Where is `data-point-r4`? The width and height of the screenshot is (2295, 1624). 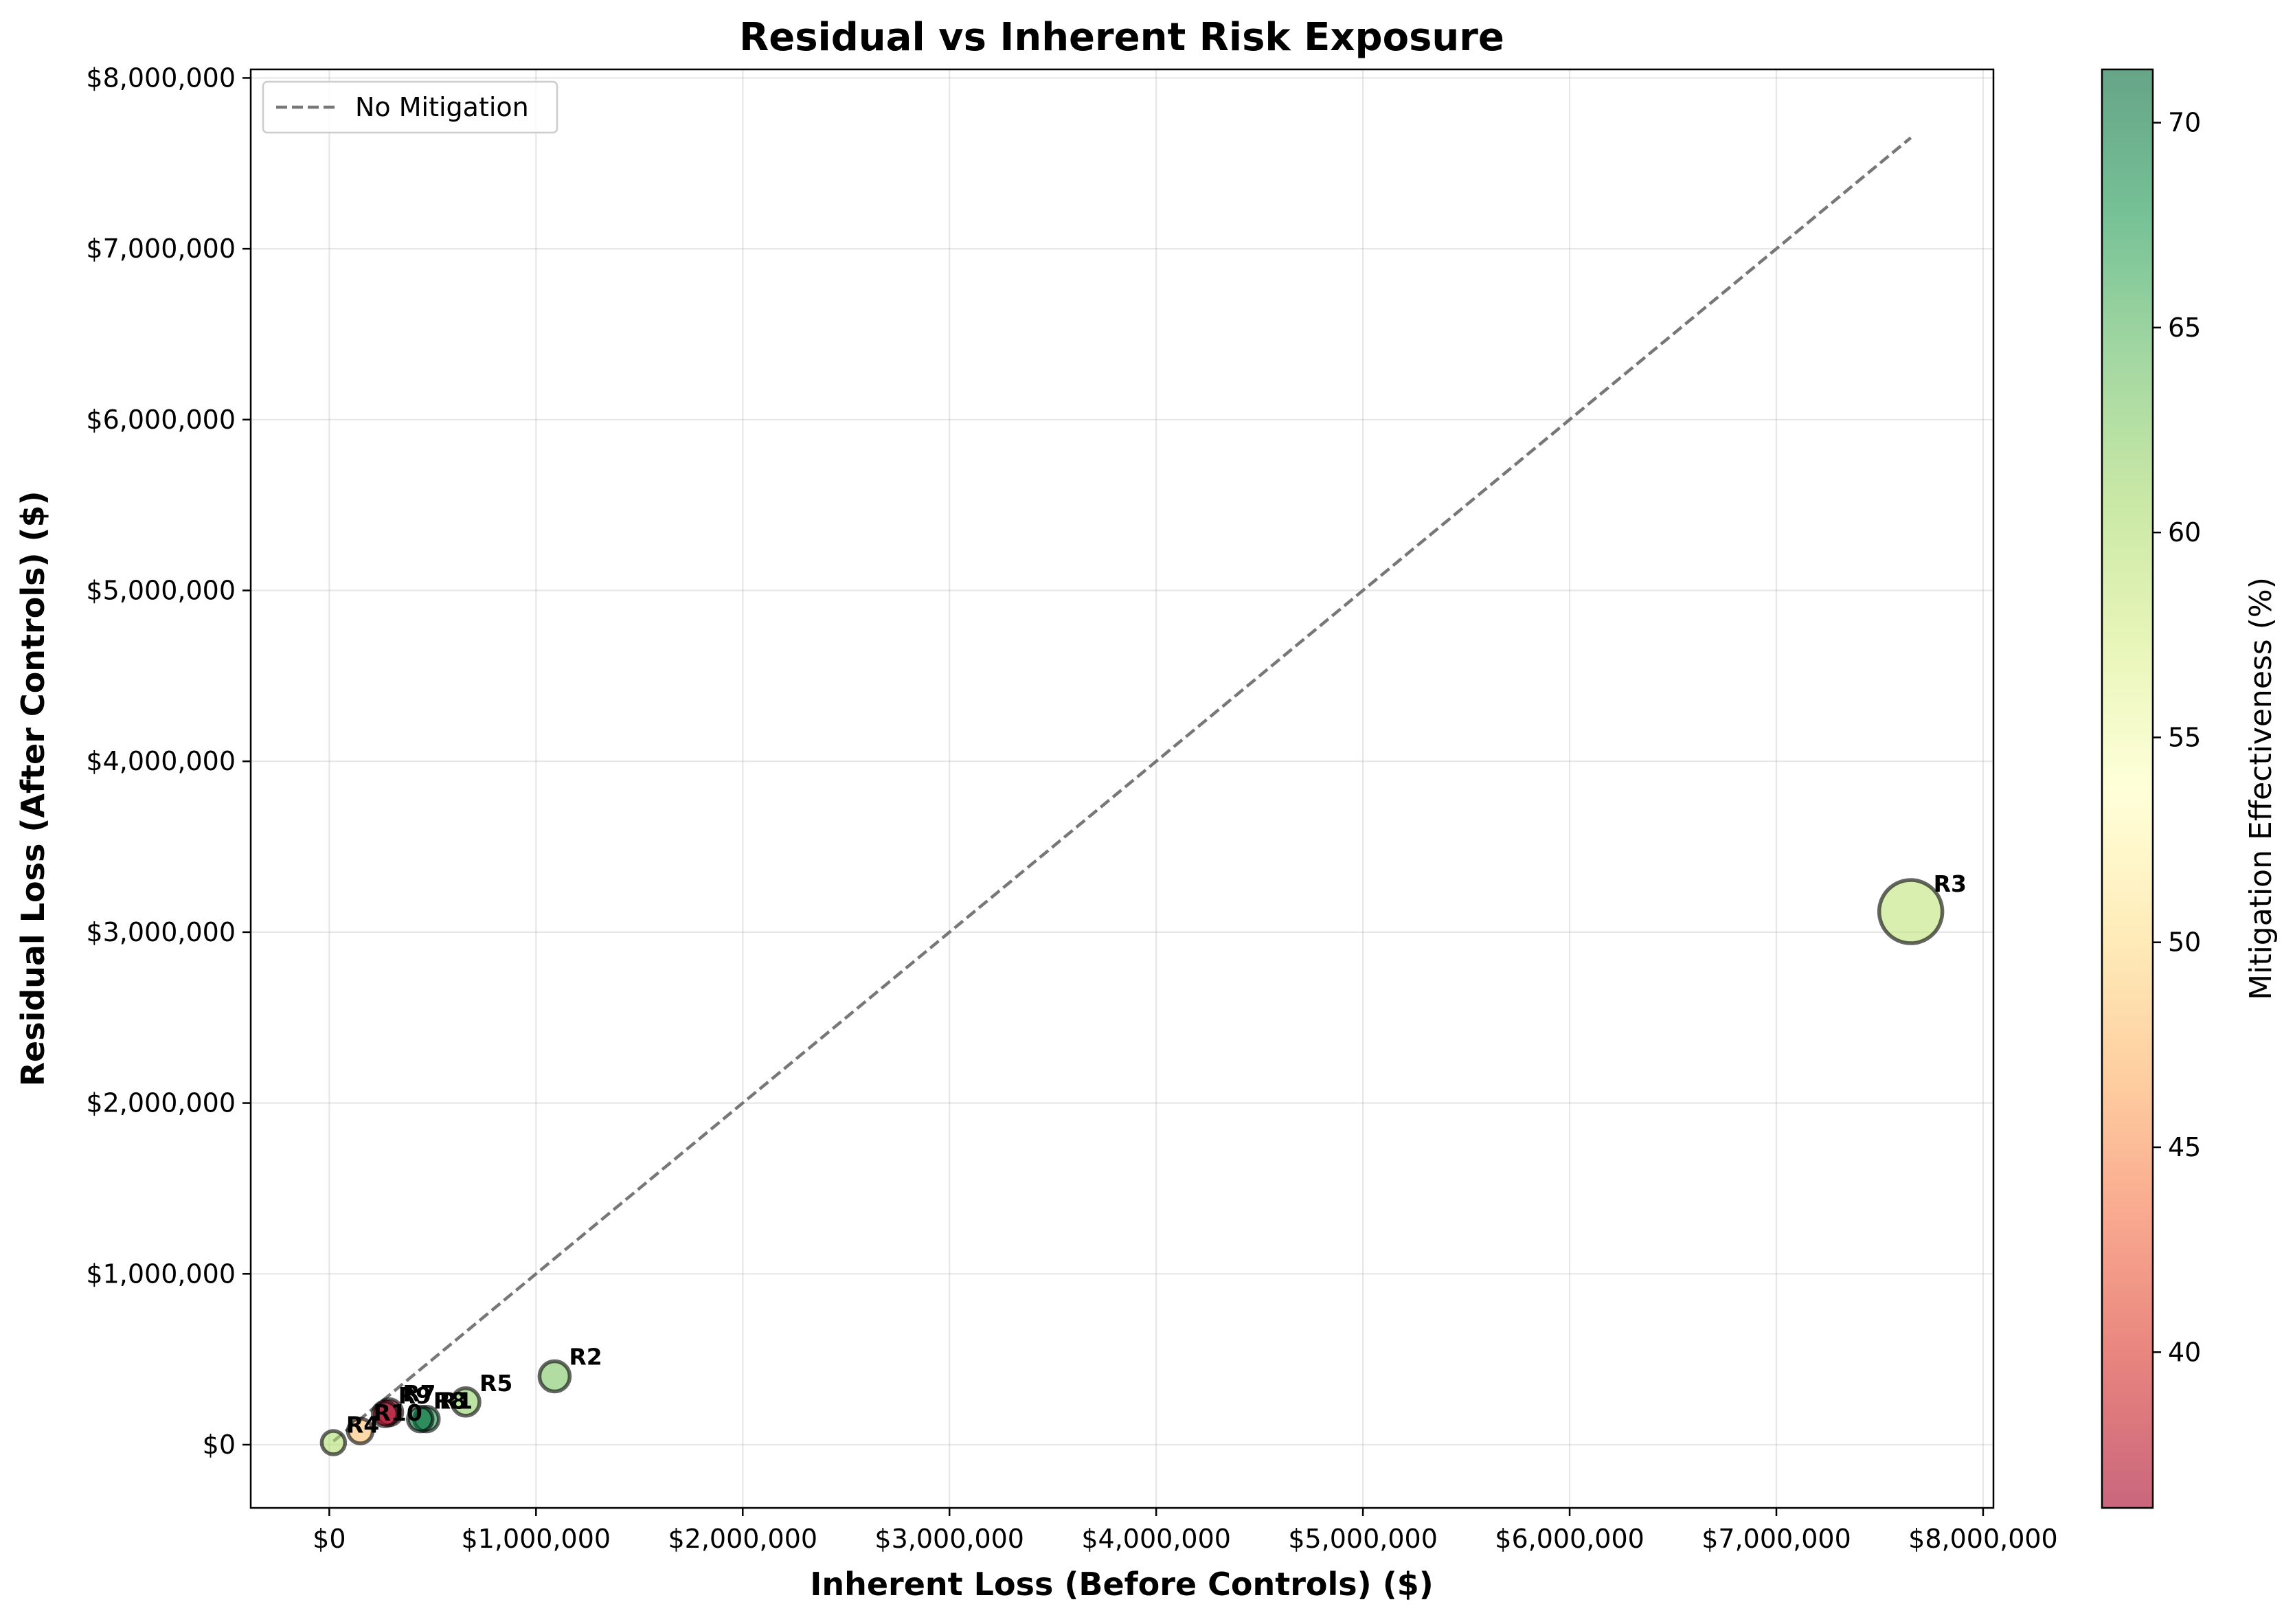
data-point-r4 is located at coordinates (334, 1442).